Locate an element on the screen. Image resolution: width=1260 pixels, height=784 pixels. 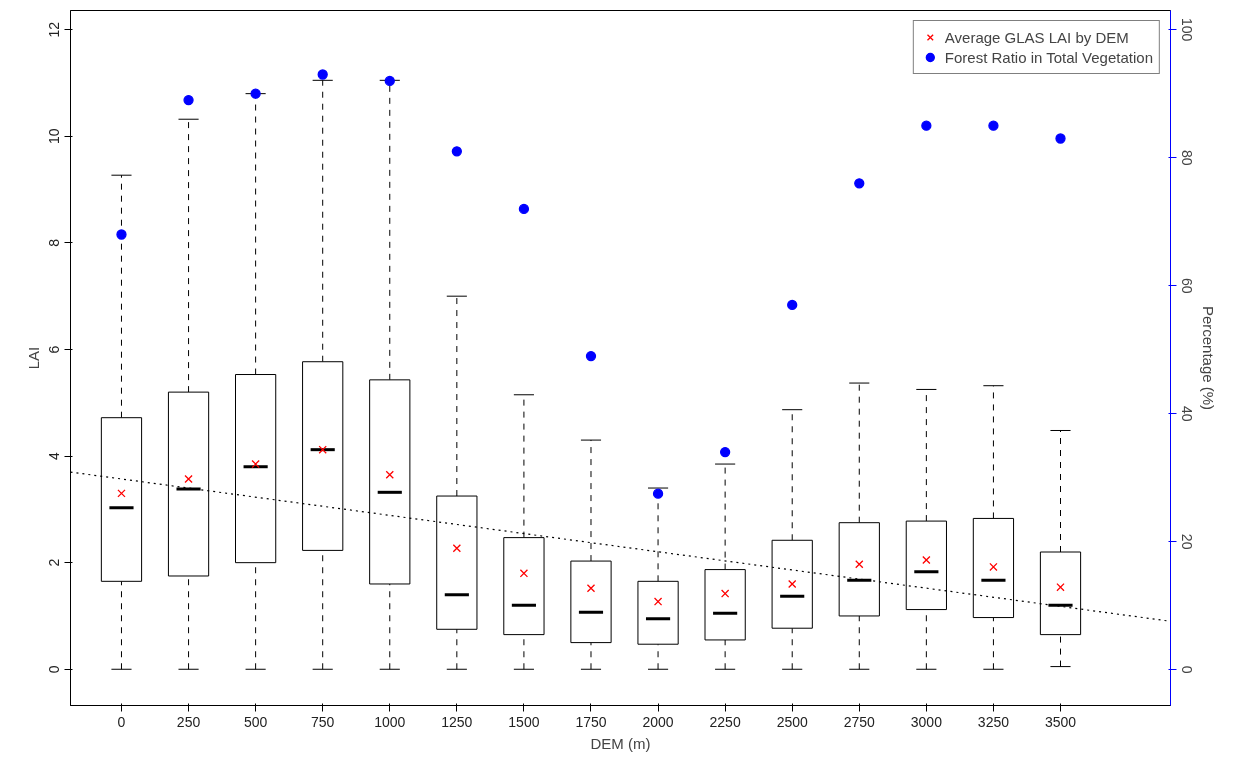
y2-tick-label: 60 is located at coordinates (1186, 285).